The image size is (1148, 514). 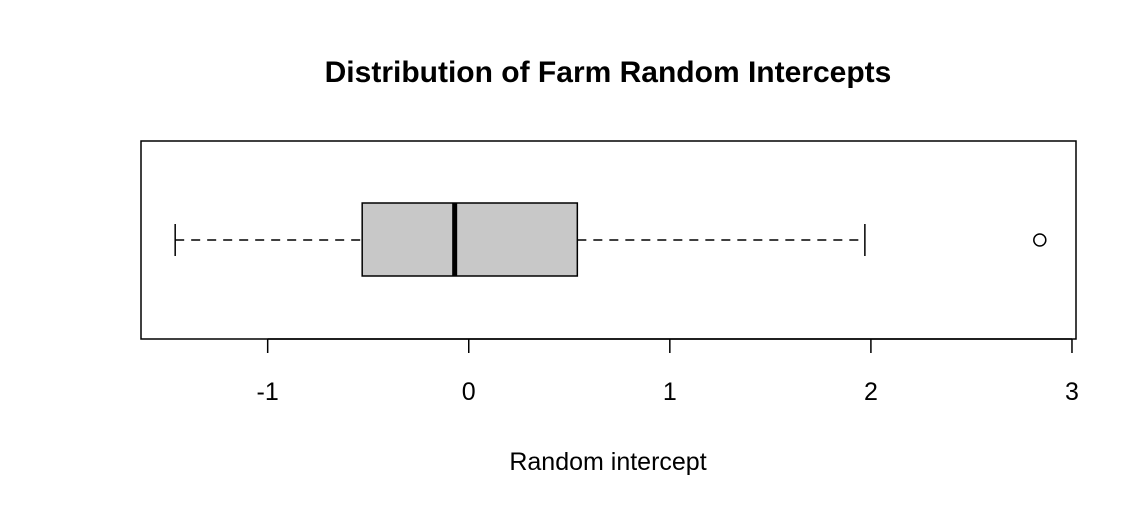 I want to click on boxplot, so click(x=610, y=239).